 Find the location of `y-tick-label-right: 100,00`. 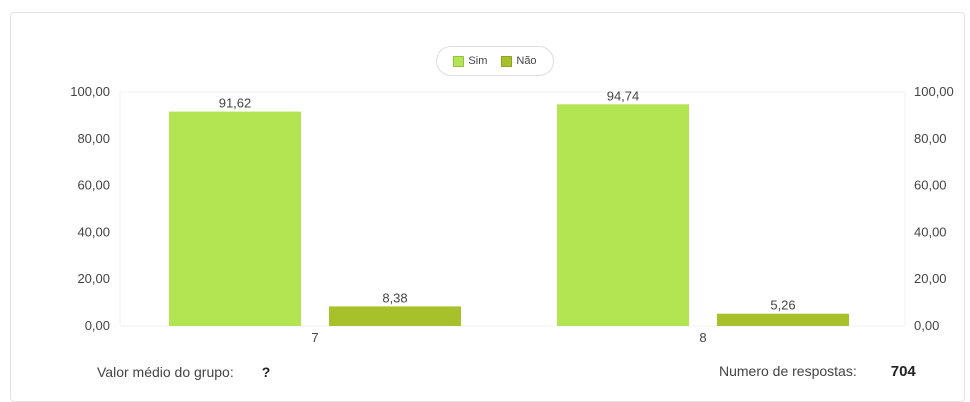

y-tick-label-right: 100,00 is located at coordinates (934, 91).